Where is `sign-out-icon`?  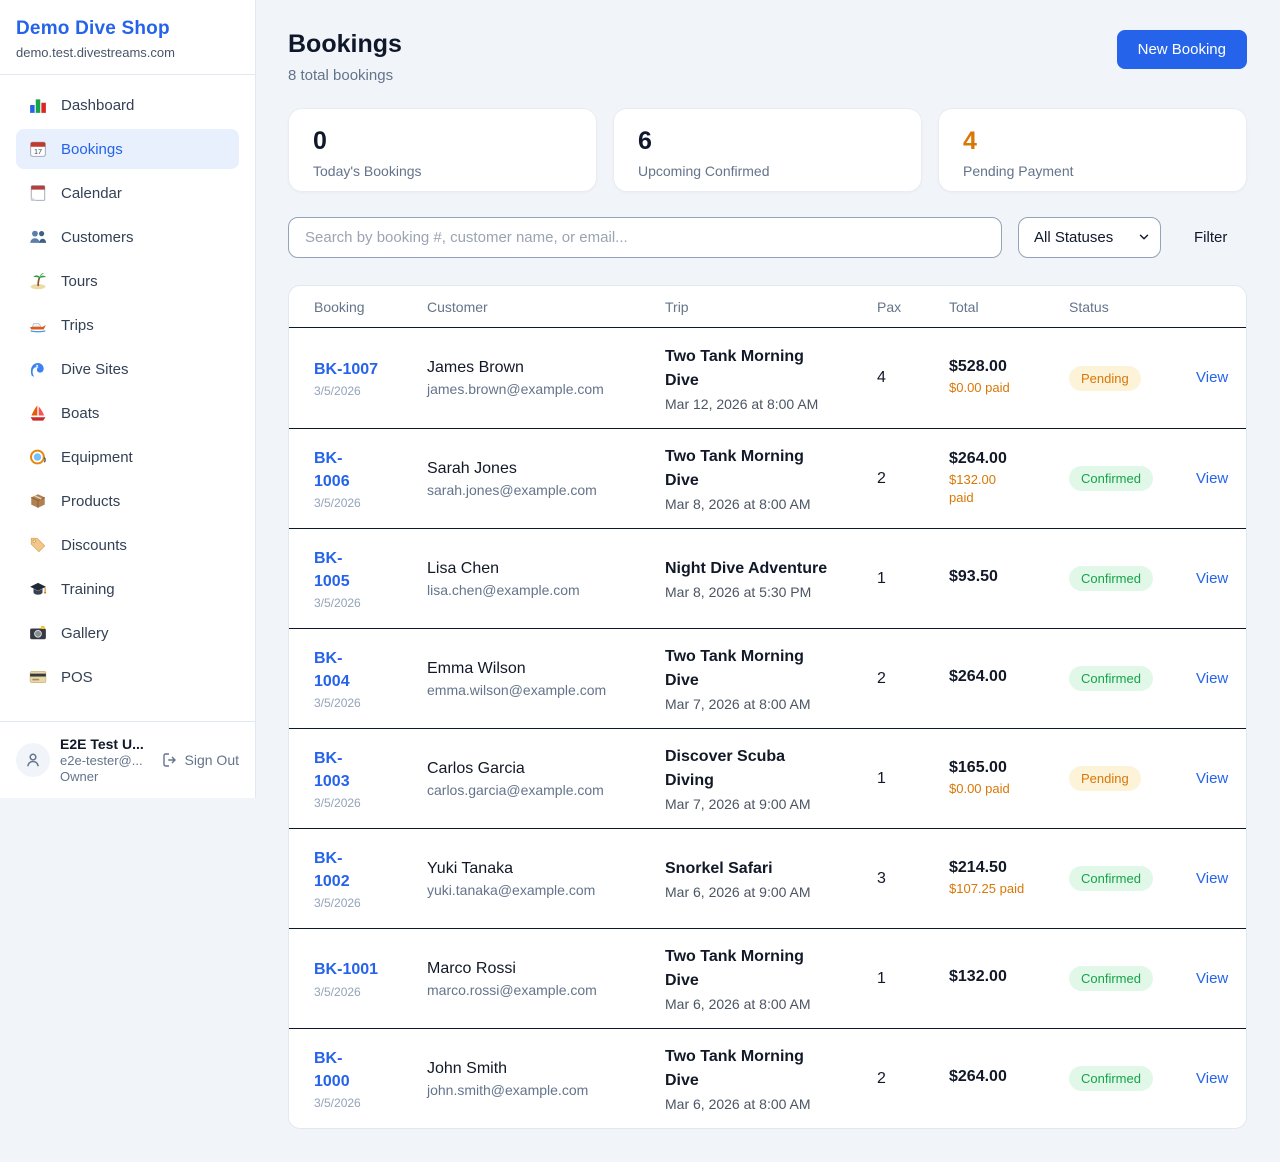 sign-out-icon is located at coordinates (169, 760).